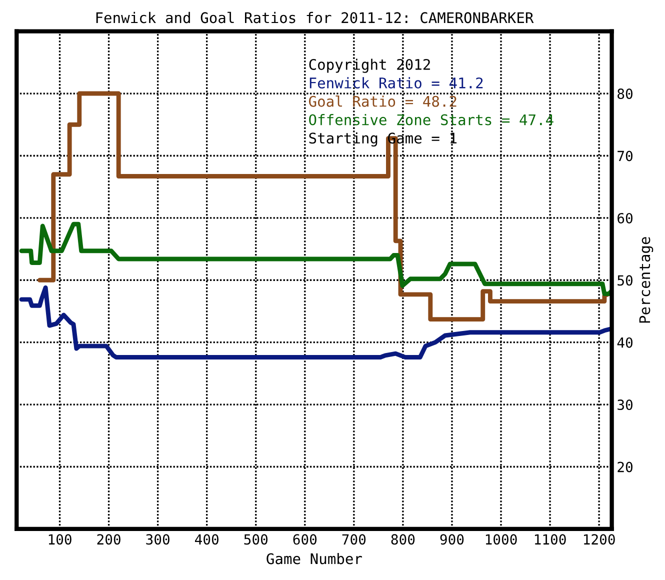 The height and width of the screenshot is (580, 665). I want to click on y-tick-label: 70, so click(625, 156).